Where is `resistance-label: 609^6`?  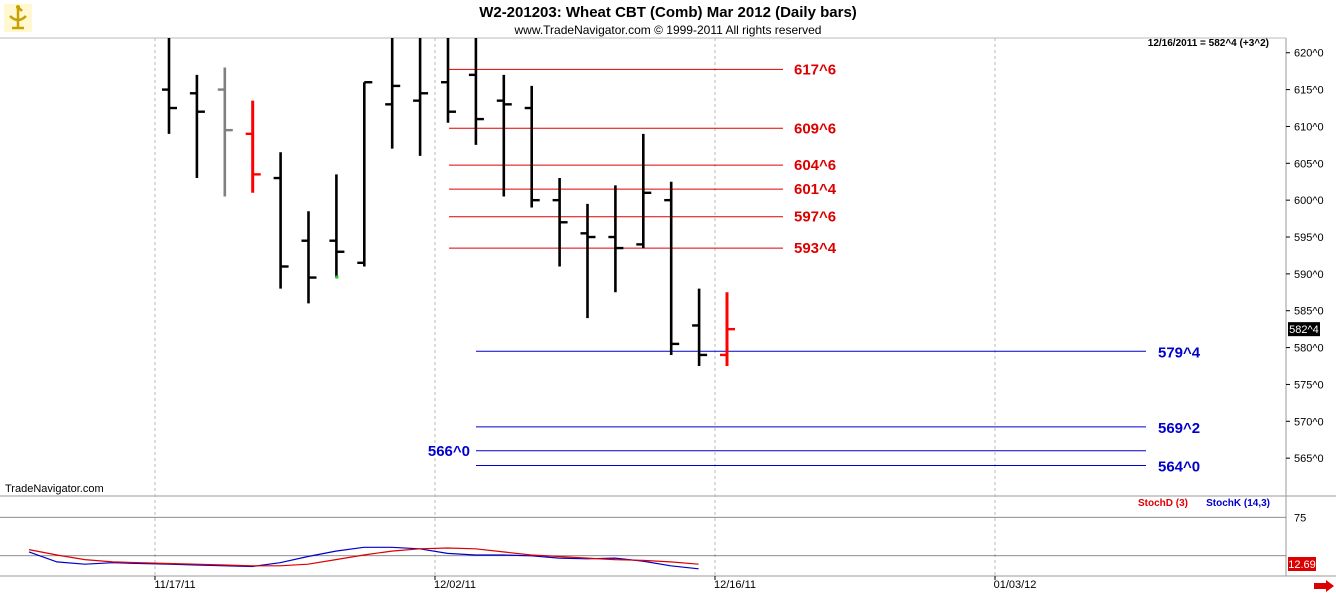 resistance-label: 609^6 is located at coordinates (815, 128).